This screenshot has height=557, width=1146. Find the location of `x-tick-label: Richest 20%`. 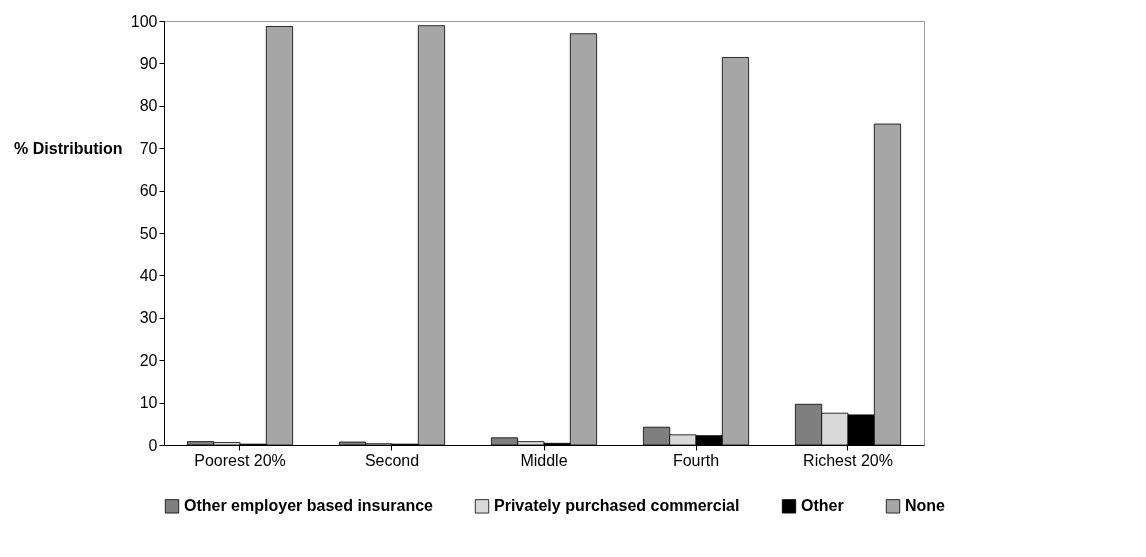

x-tick-label: Richest 20% is located at coordinates (848, 460).